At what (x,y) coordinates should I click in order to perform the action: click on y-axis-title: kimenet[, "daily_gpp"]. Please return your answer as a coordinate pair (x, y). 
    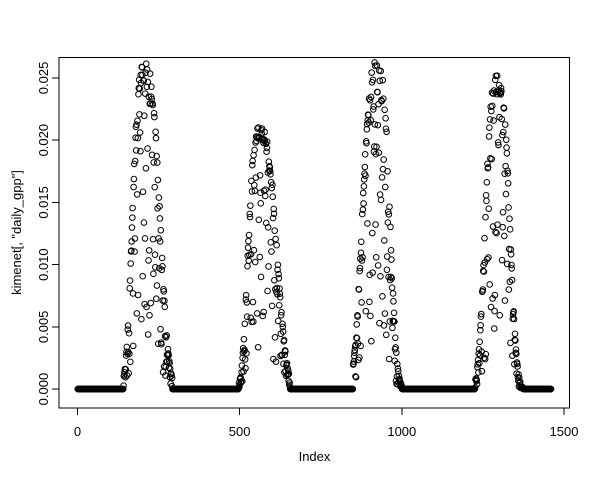
    Looking at the image, I should click on (16, 232).